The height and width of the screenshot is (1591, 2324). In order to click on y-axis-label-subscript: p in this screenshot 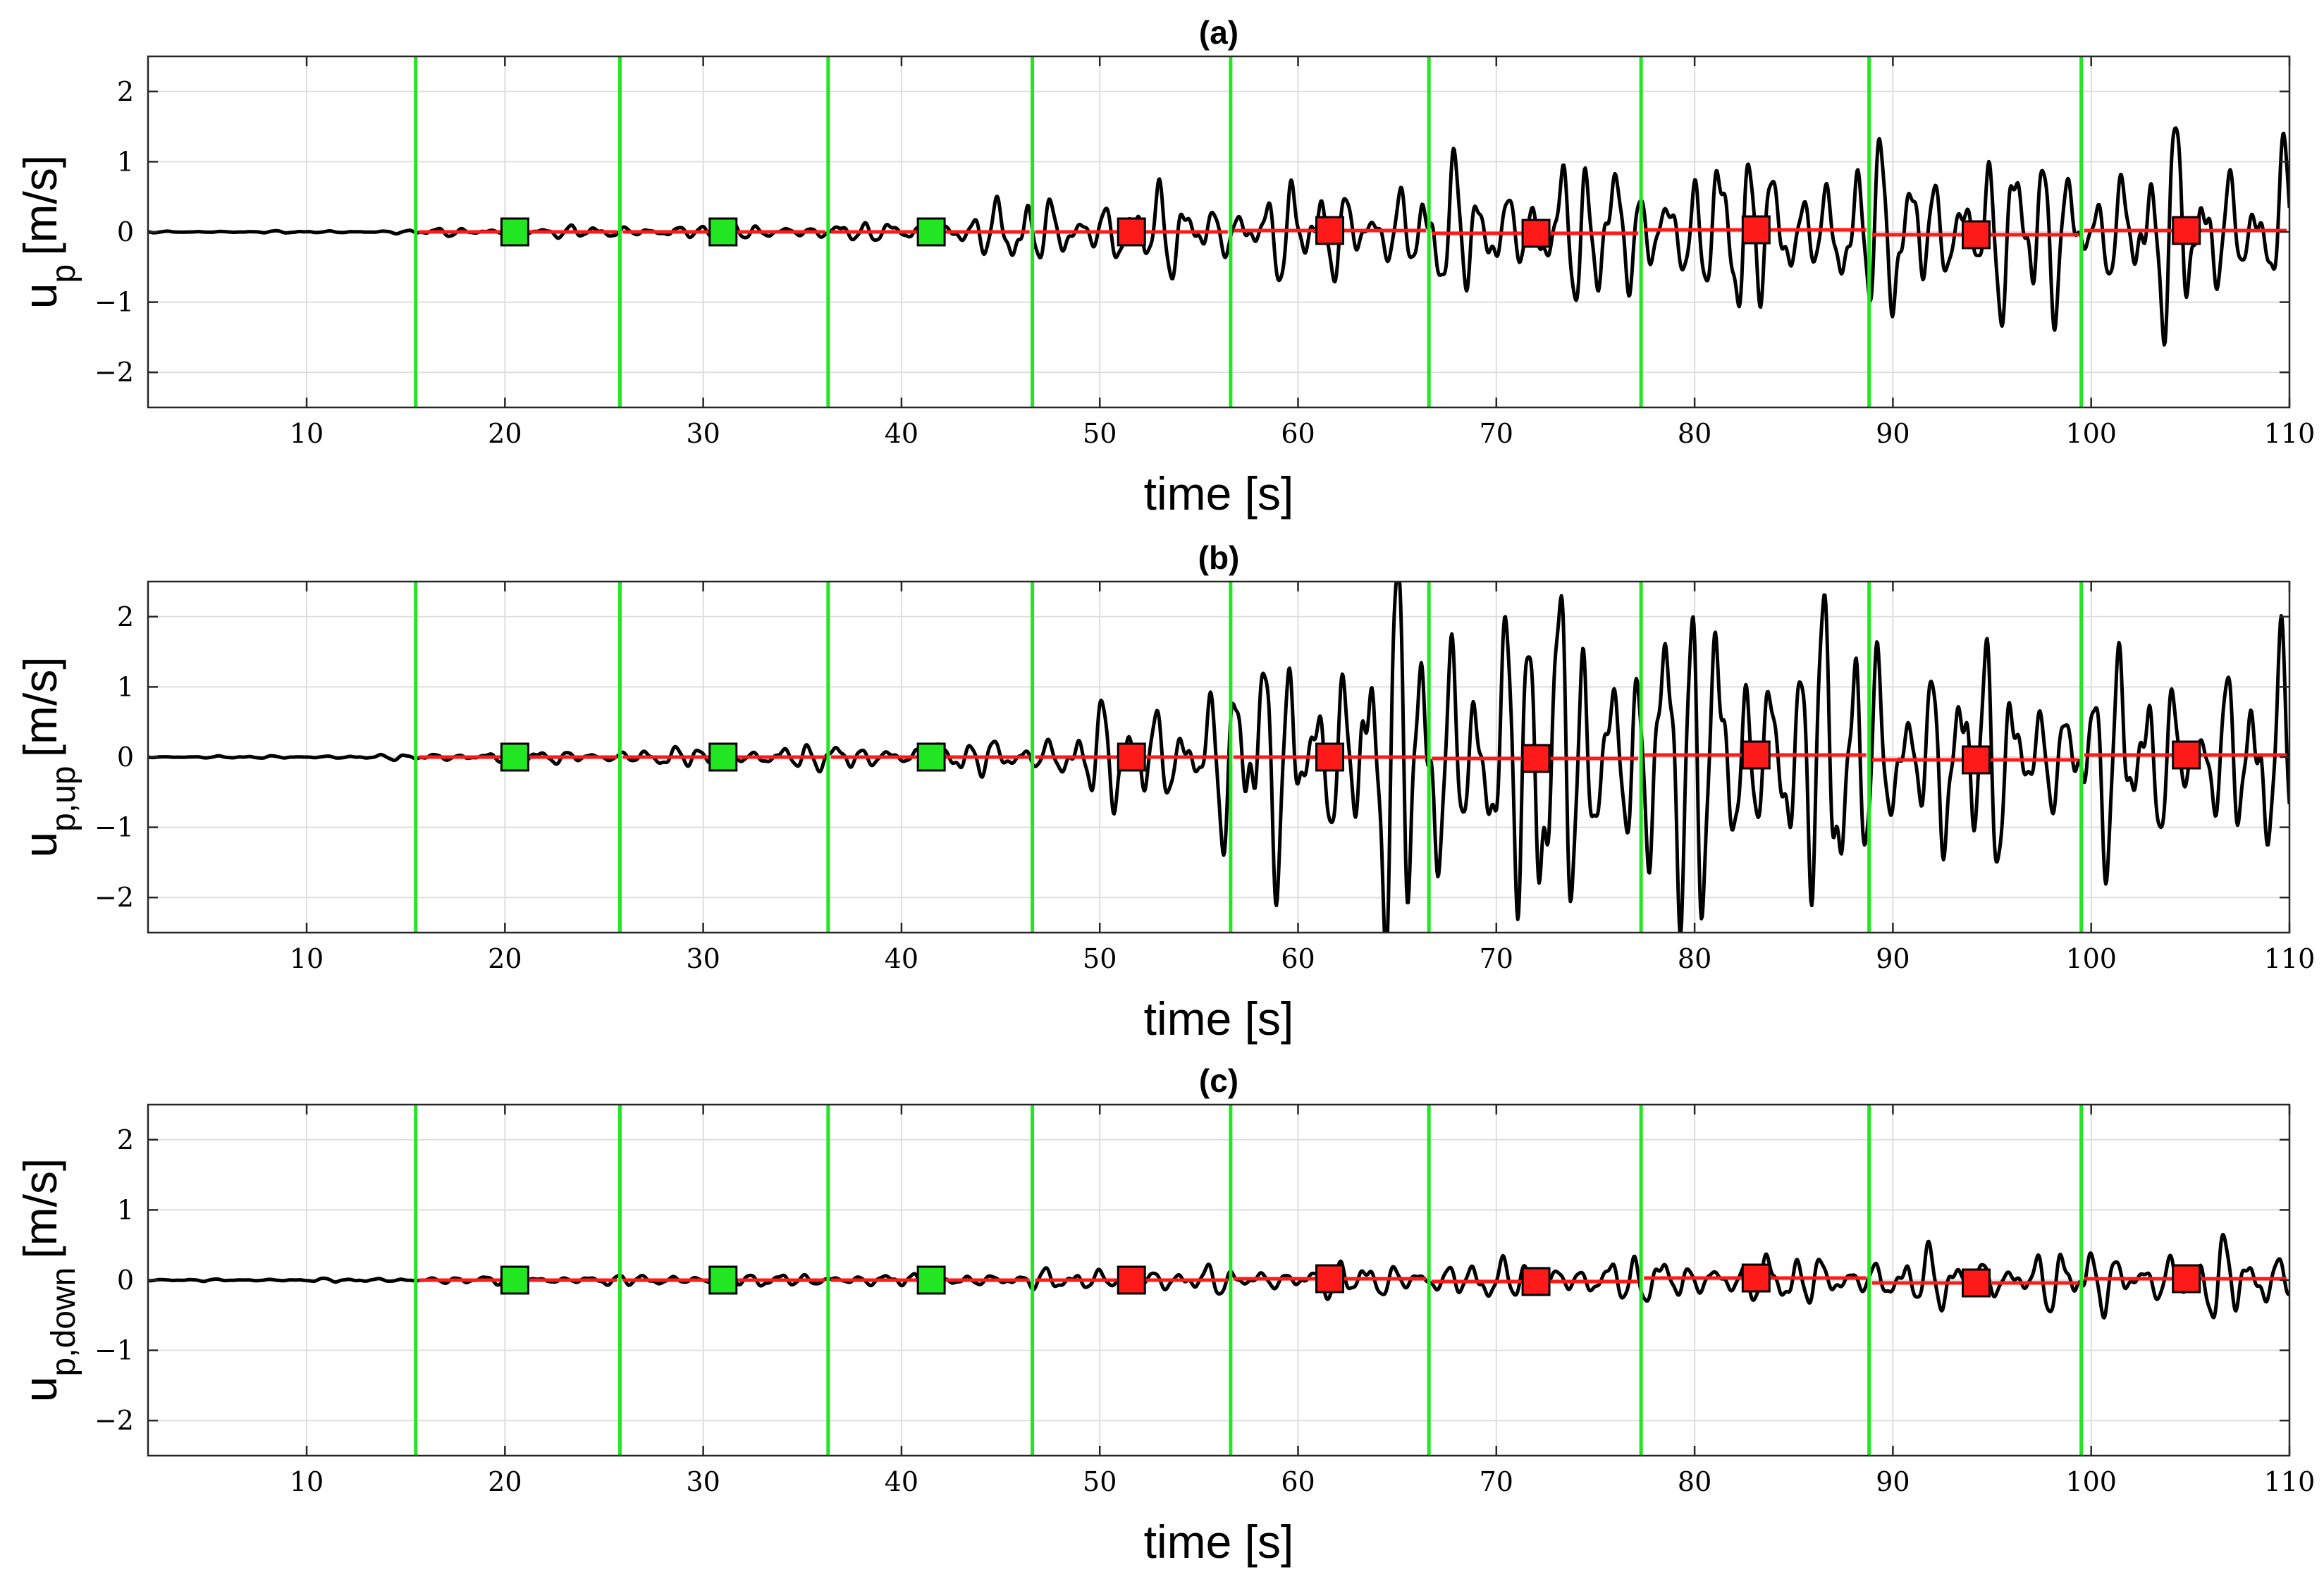, I will do `click(63, 273)`.